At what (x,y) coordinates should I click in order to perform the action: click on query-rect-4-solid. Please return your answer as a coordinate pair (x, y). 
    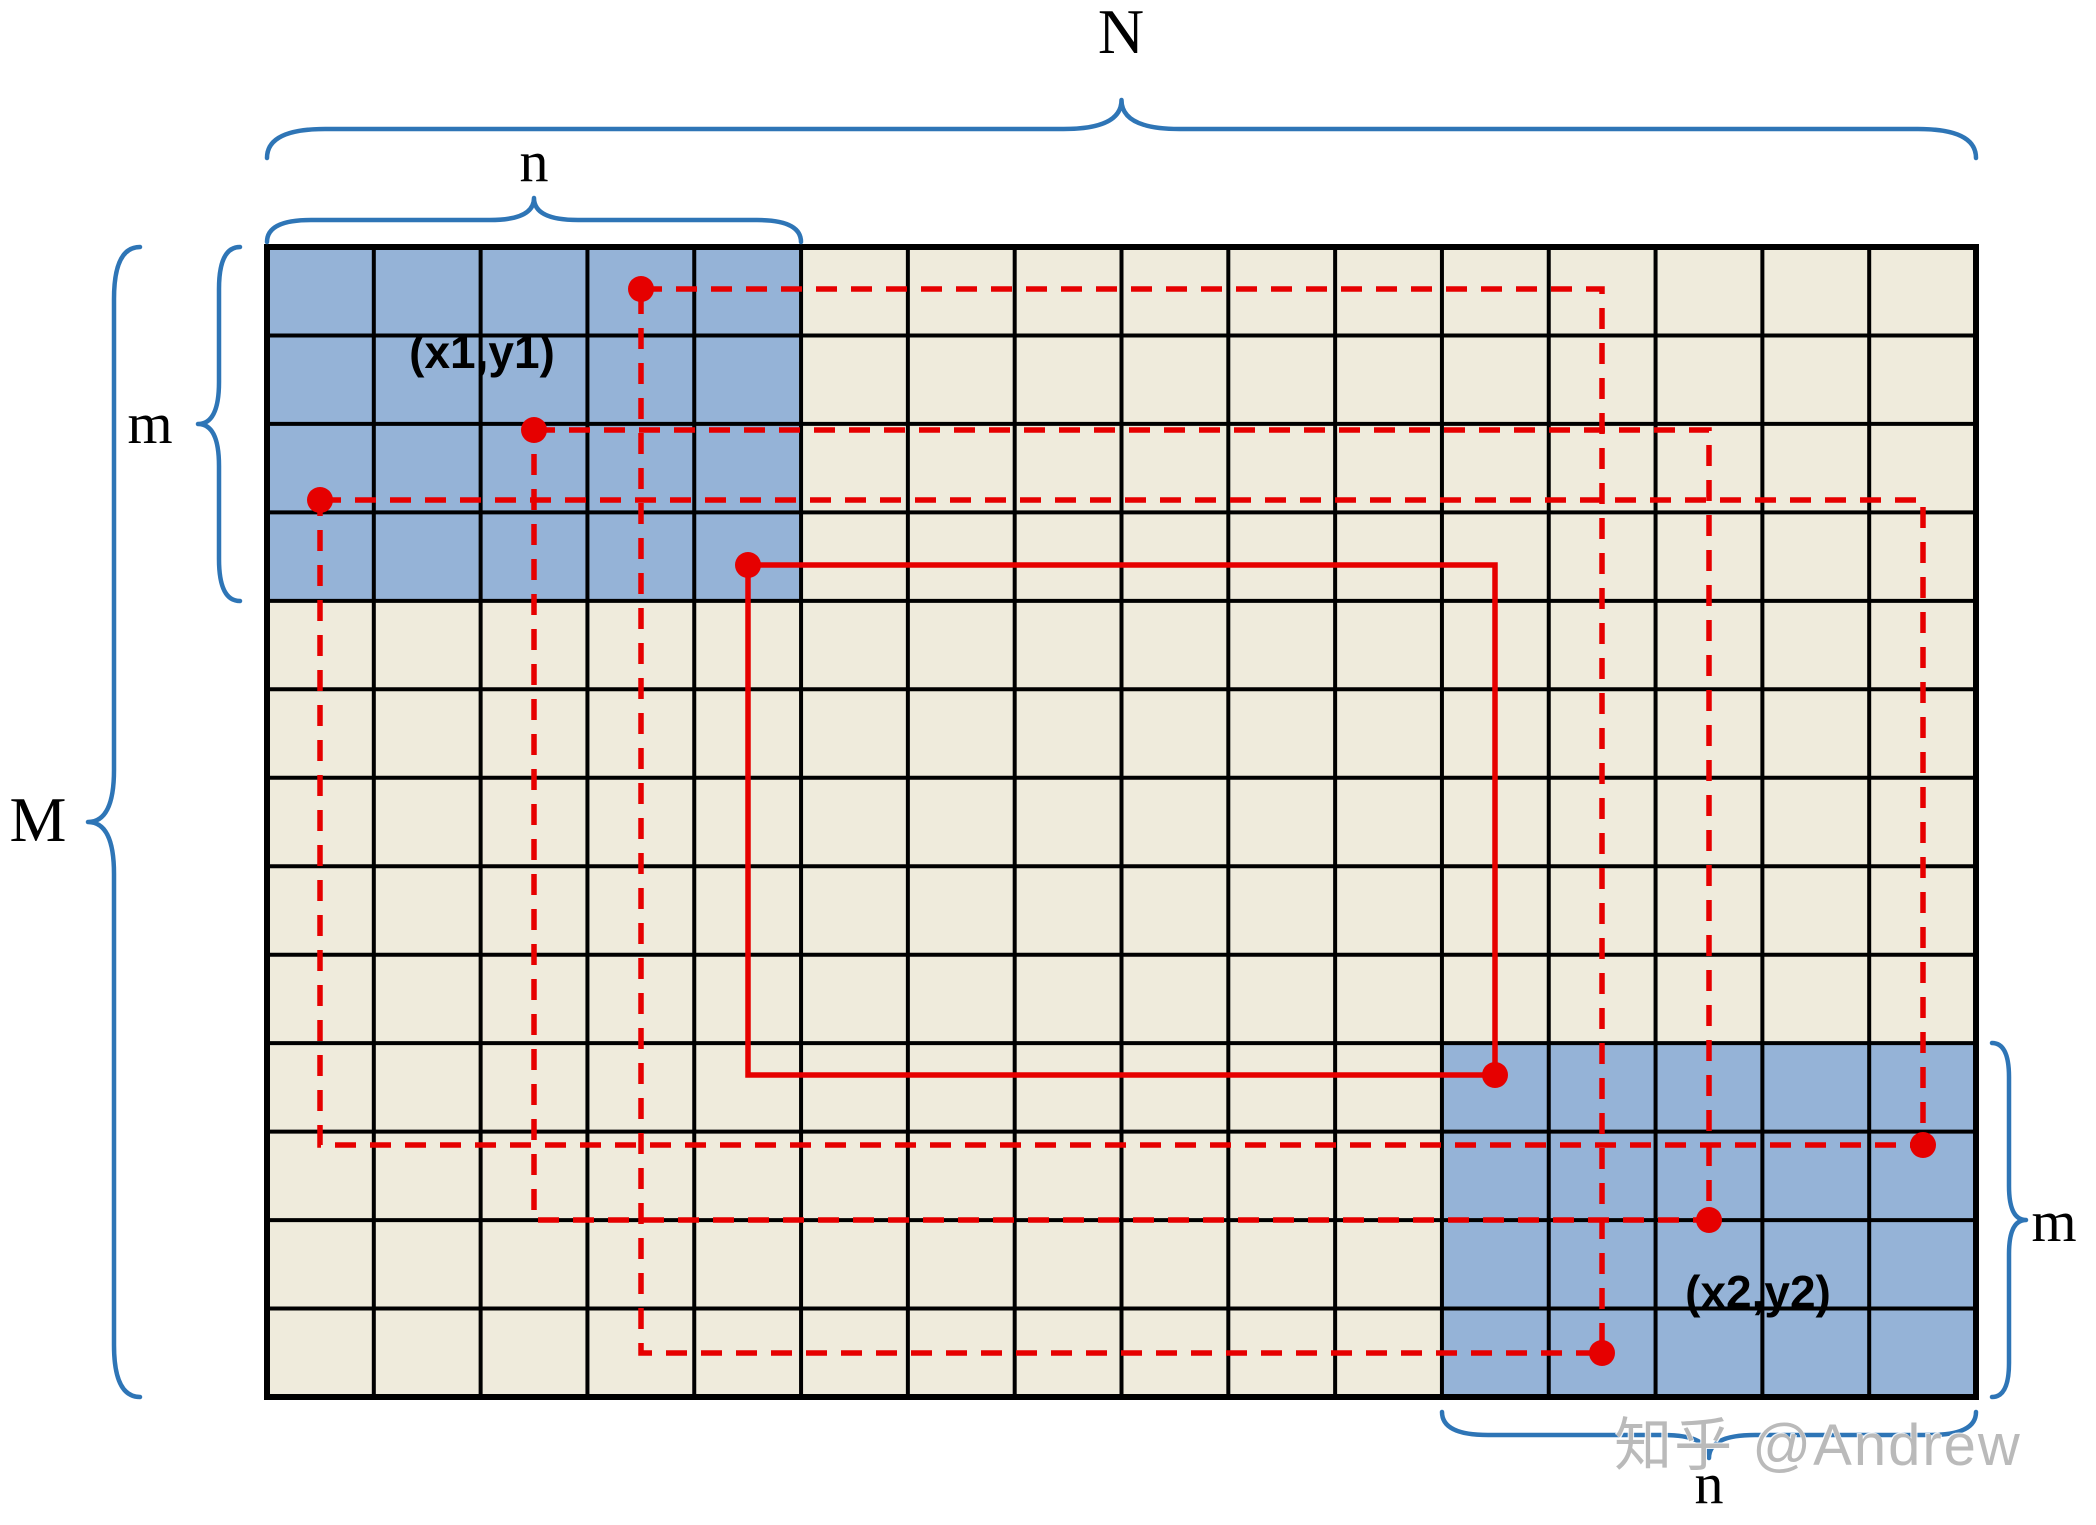
    Looking at the image, I should click on (1121, 820).